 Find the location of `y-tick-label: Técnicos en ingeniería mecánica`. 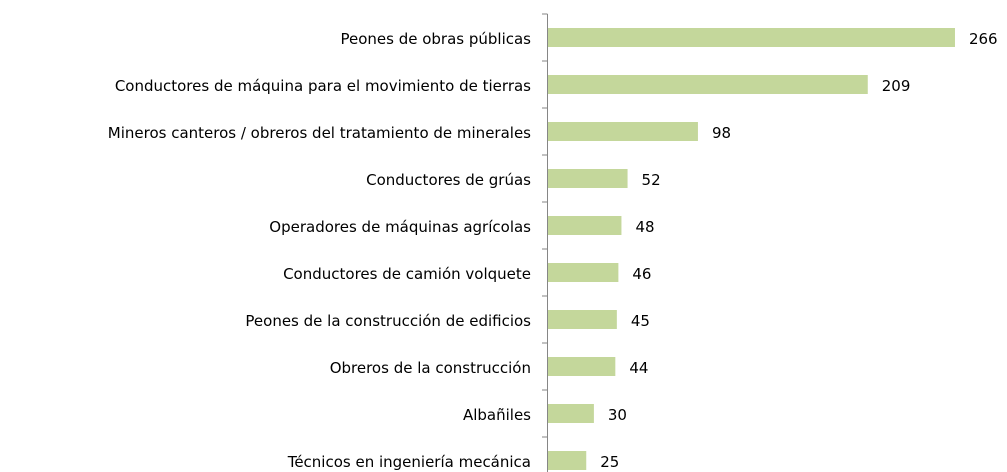

y-tick-label: Técnicos en ingeniería mecánica is located at coordinates (409, 462).